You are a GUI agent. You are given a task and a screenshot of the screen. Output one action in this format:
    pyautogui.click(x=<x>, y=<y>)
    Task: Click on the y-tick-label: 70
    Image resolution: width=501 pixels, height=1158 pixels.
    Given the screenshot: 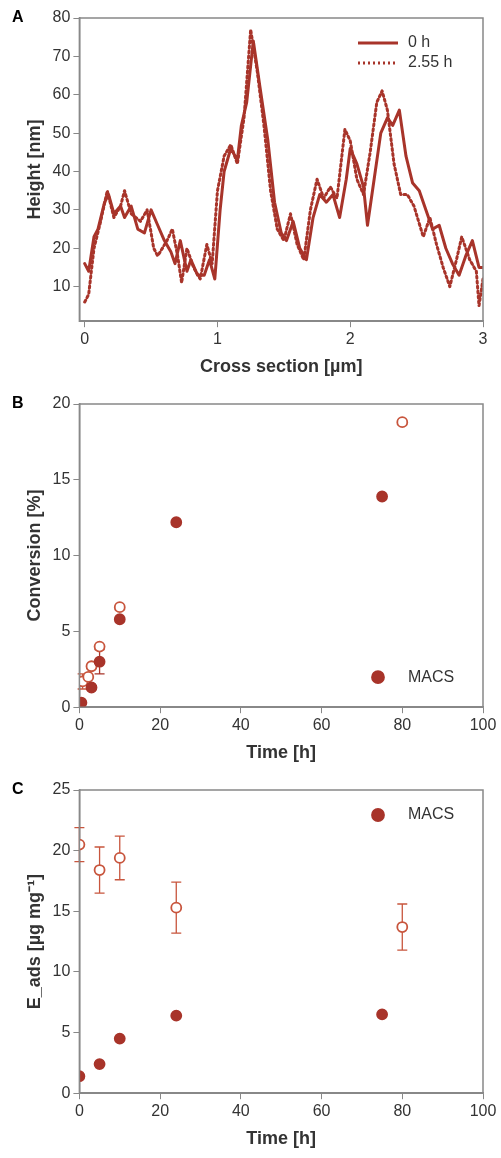 What is the action you would take?
    pyautogui.click(x=61, y=55)
    